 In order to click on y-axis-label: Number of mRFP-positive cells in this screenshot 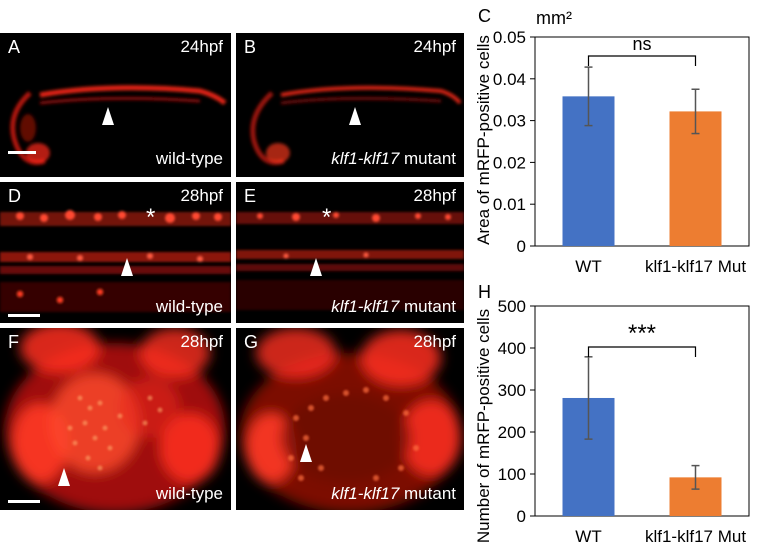, I will do `click(483, 426)`.